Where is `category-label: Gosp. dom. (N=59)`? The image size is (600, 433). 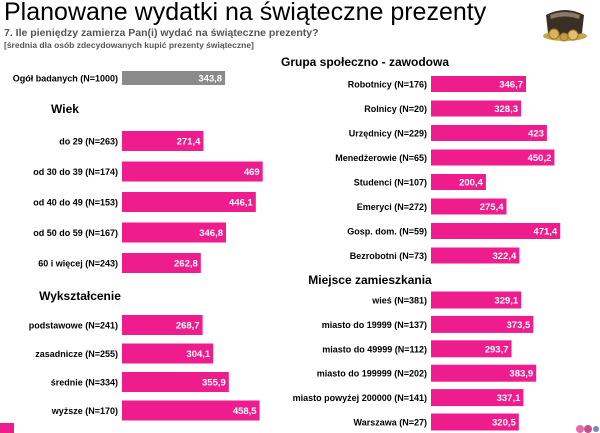
category-label: Gosp. dom. (N=59) is located at coordinates (387, 232).